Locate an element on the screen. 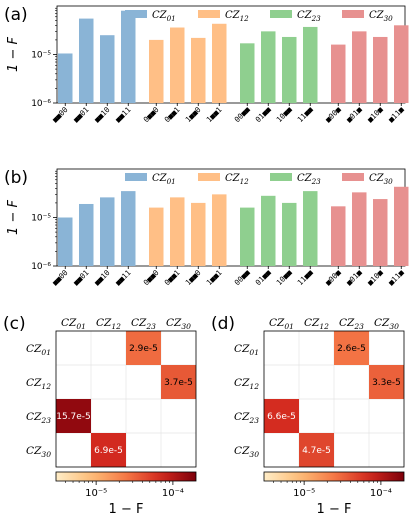 The image size is (415, 519). colorbar is located at coordinates (126, 476).